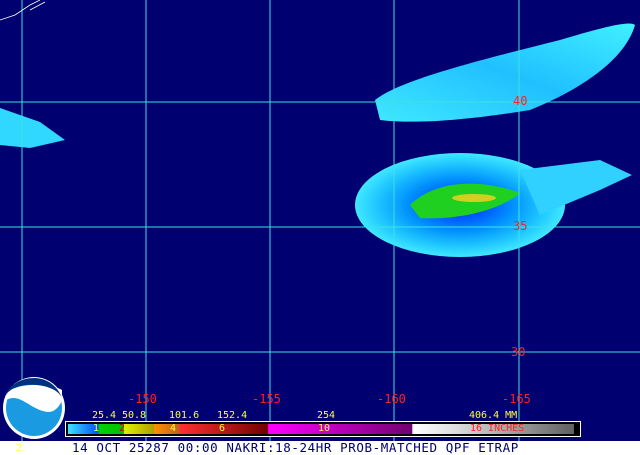 The width and height of the screenshot is (640, 455). What do you see at coordinates (34, 408) in the screenshot?
I see `noaa-logo: NOAA` at bounding box center [34, 408].